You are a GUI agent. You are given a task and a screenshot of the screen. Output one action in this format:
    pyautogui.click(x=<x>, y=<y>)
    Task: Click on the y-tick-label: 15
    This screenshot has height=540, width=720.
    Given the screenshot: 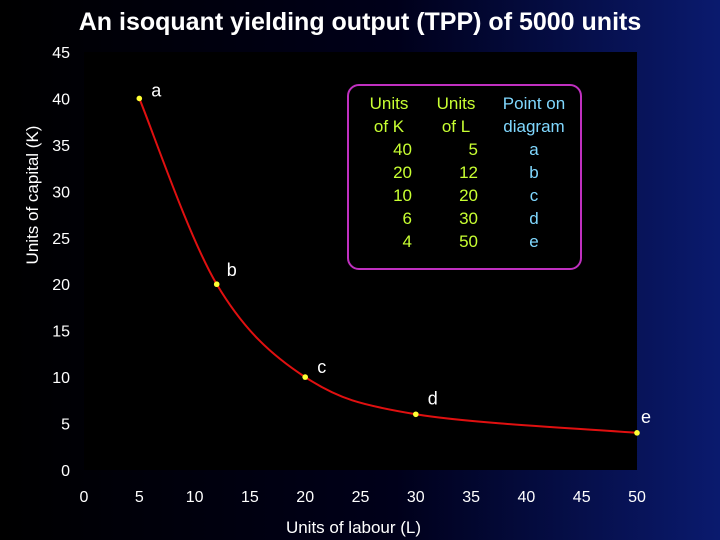 What is the action you would take?
    pyautogui.click(x=61, y=332)
    